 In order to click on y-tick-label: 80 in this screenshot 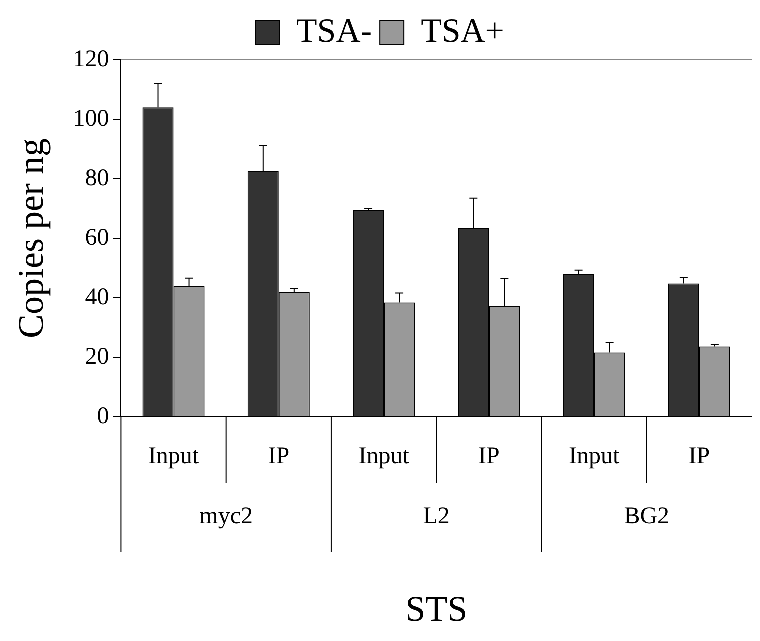, I will do `click(97, 178)`.